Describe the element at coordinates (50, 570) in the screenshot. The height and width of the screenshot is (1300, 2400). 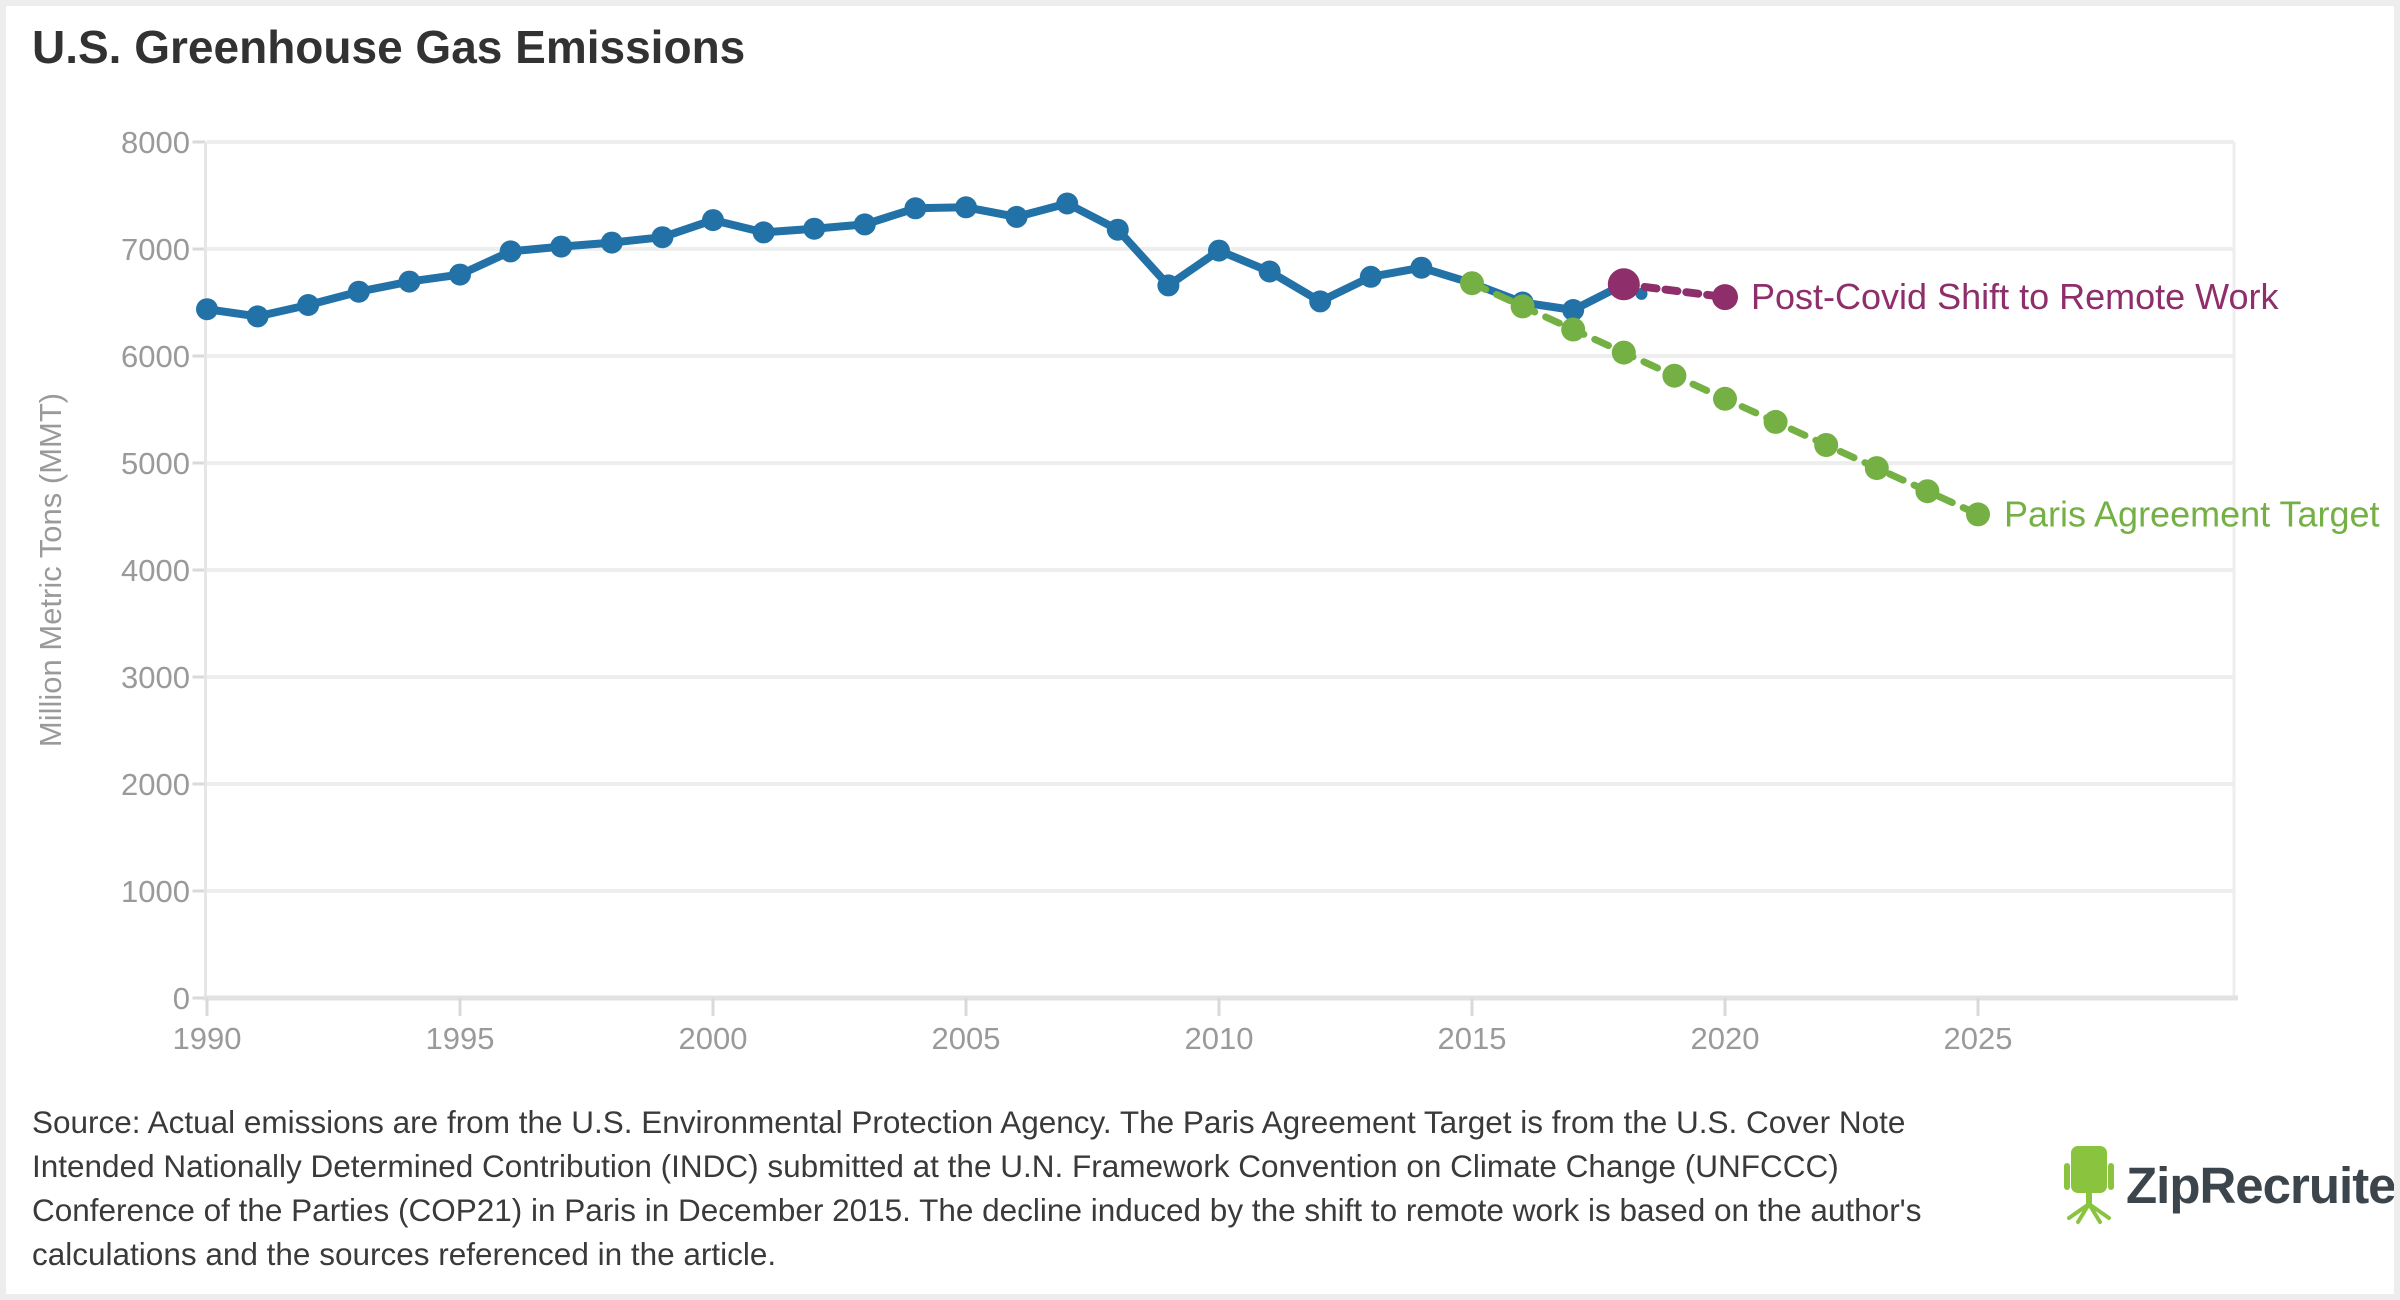
I see `svg-text: Million Metric Tons (MMT)` at that location.